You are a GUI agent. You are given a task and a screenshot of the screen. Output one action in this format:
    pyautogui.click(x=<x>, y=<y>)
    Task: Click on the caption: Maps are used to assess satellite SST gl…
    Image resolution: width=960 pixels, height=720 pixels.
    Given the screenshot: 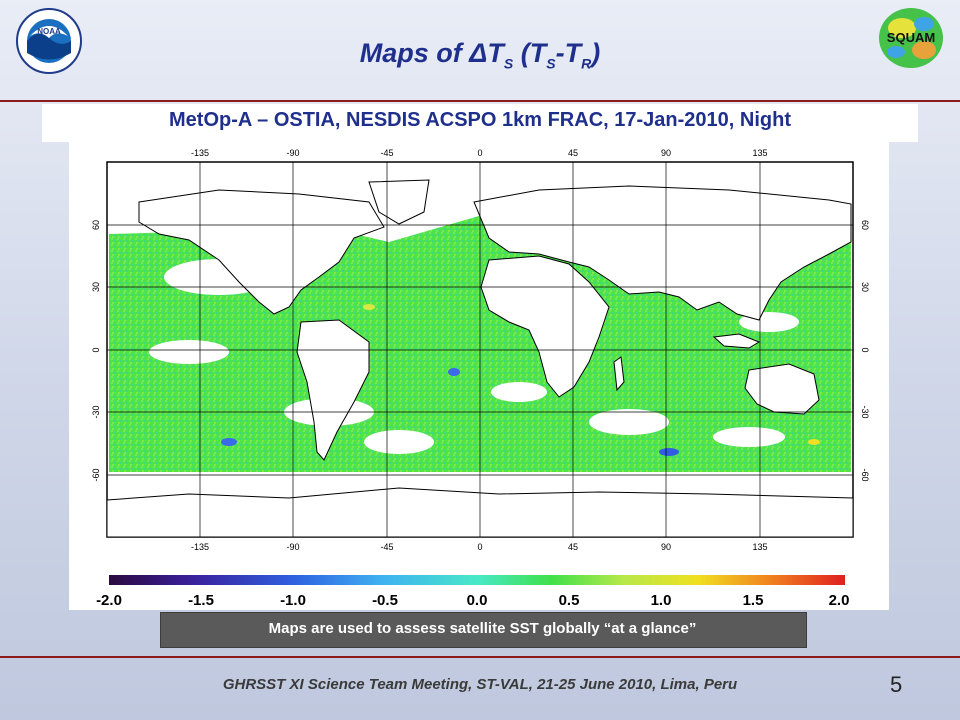 What is the action you would take?
    pyautogui.click(x=482, y=628)
    